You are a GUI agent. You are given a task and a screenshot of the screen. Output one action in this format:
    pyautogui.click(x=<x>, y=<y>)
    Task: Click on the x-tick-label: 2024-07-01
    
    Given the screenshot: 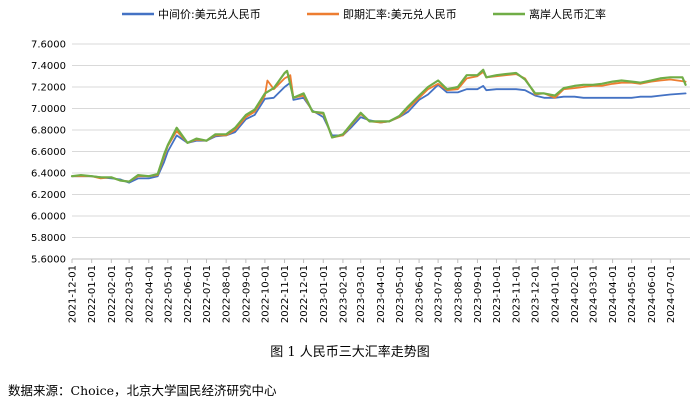 What is the action you would take?
    pyautogui.click(x=671, y=294)
    